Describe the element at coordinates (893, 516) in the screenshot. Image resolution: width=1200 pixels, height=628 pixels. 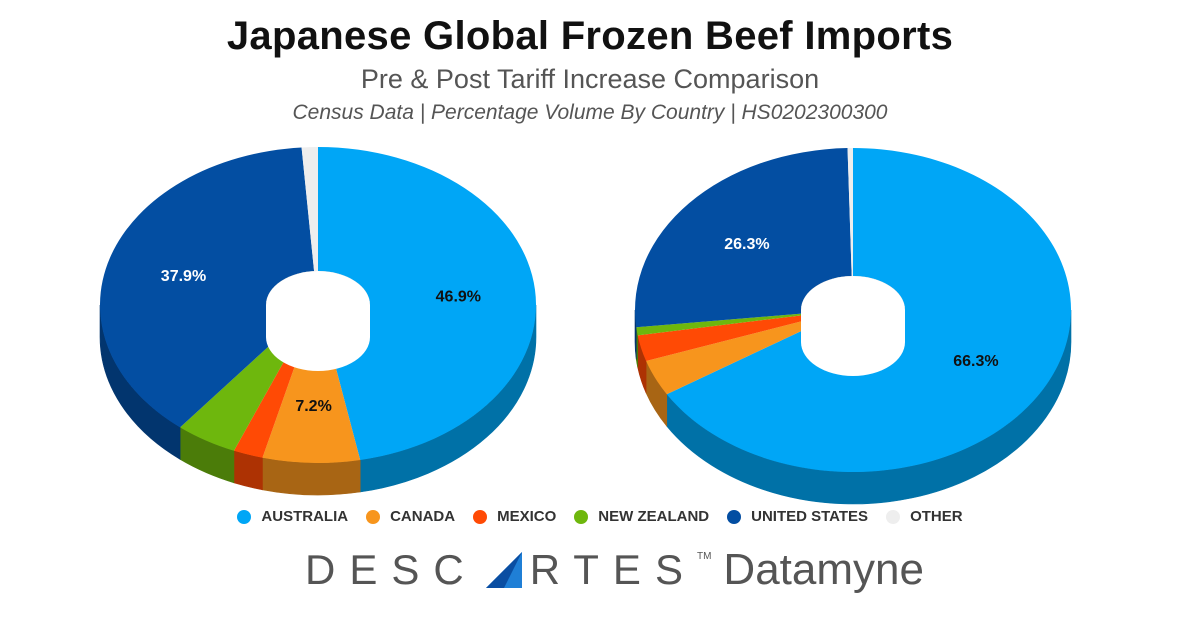
I see `legend-swatch-other` at that location.